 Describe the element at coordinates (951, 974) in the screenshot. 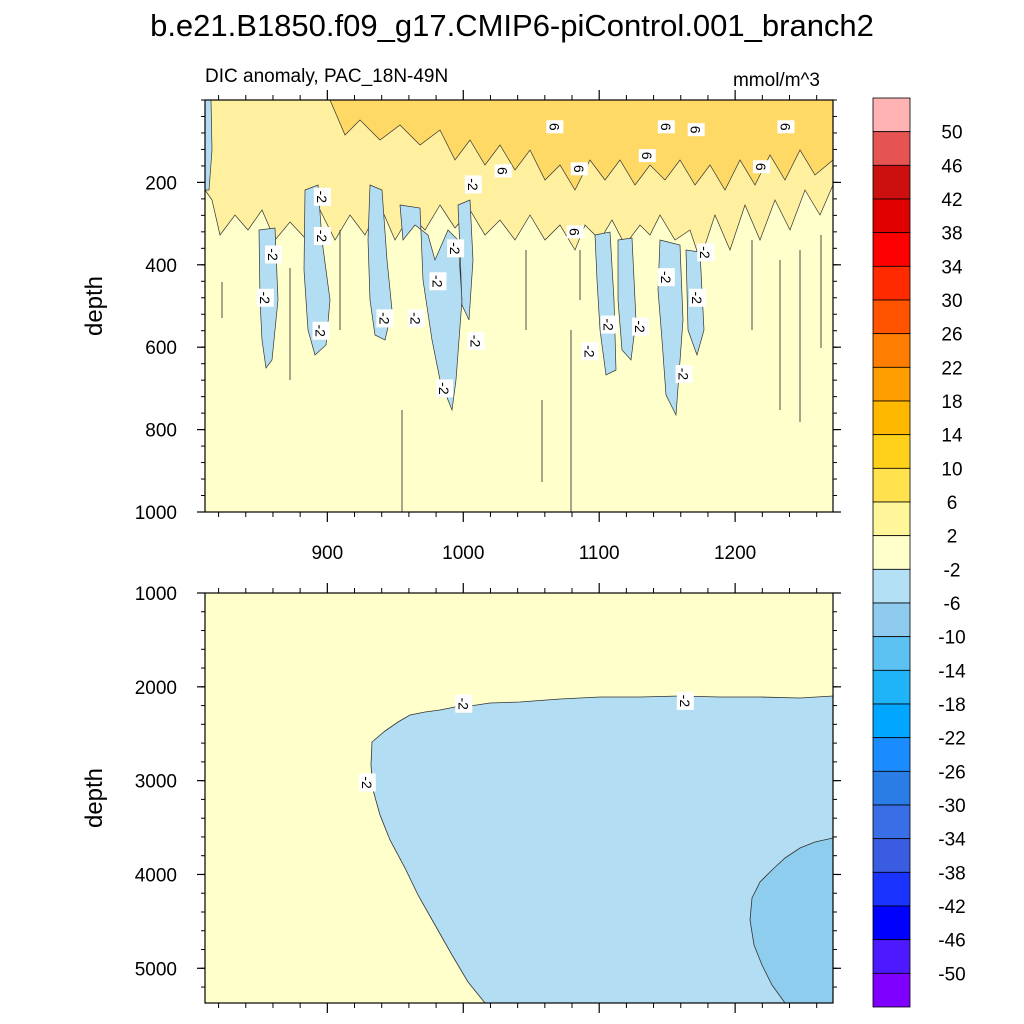

I see `colorbar-label: -50` at that location.